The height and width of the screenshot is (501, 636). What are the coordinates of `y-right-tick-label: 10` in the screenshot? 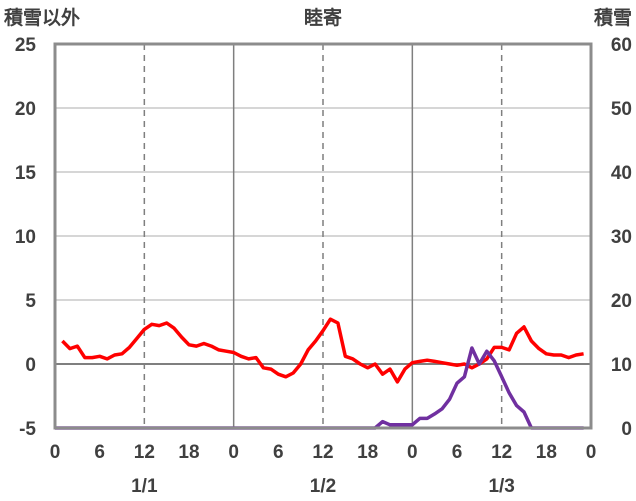 It's located at (621, 365).